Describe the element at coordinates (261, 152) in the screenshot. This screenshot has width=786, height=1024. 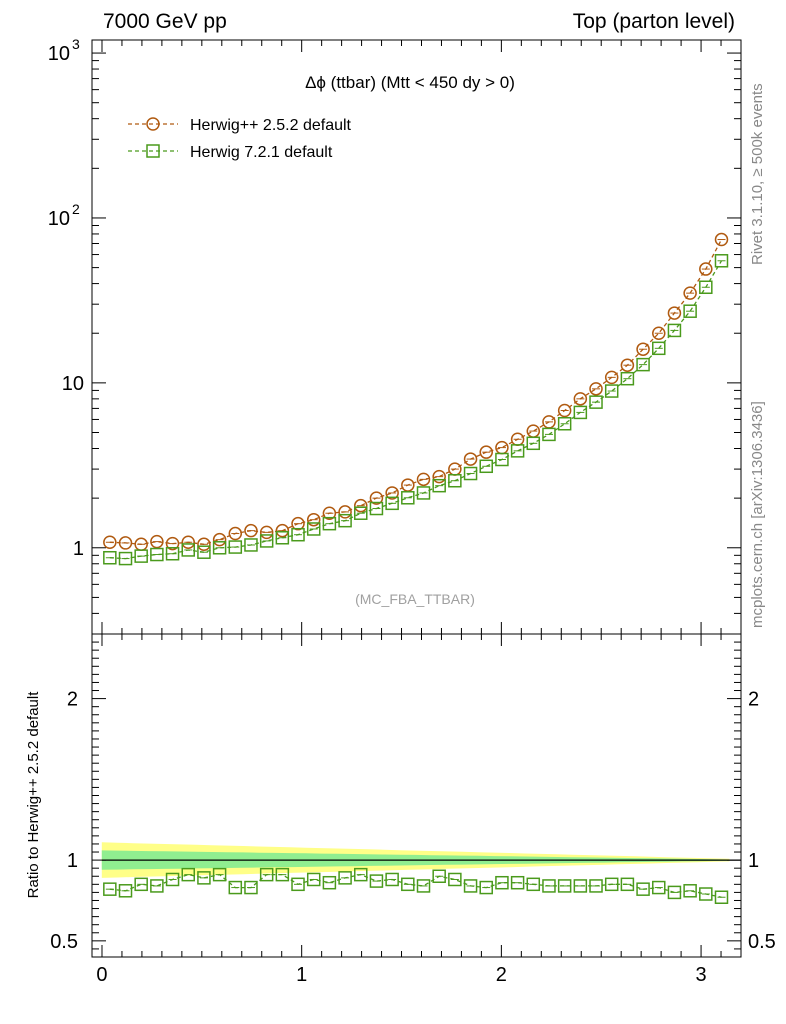
I see `legend-label-herwig7: Herwig 7.2.1 default` at that location.